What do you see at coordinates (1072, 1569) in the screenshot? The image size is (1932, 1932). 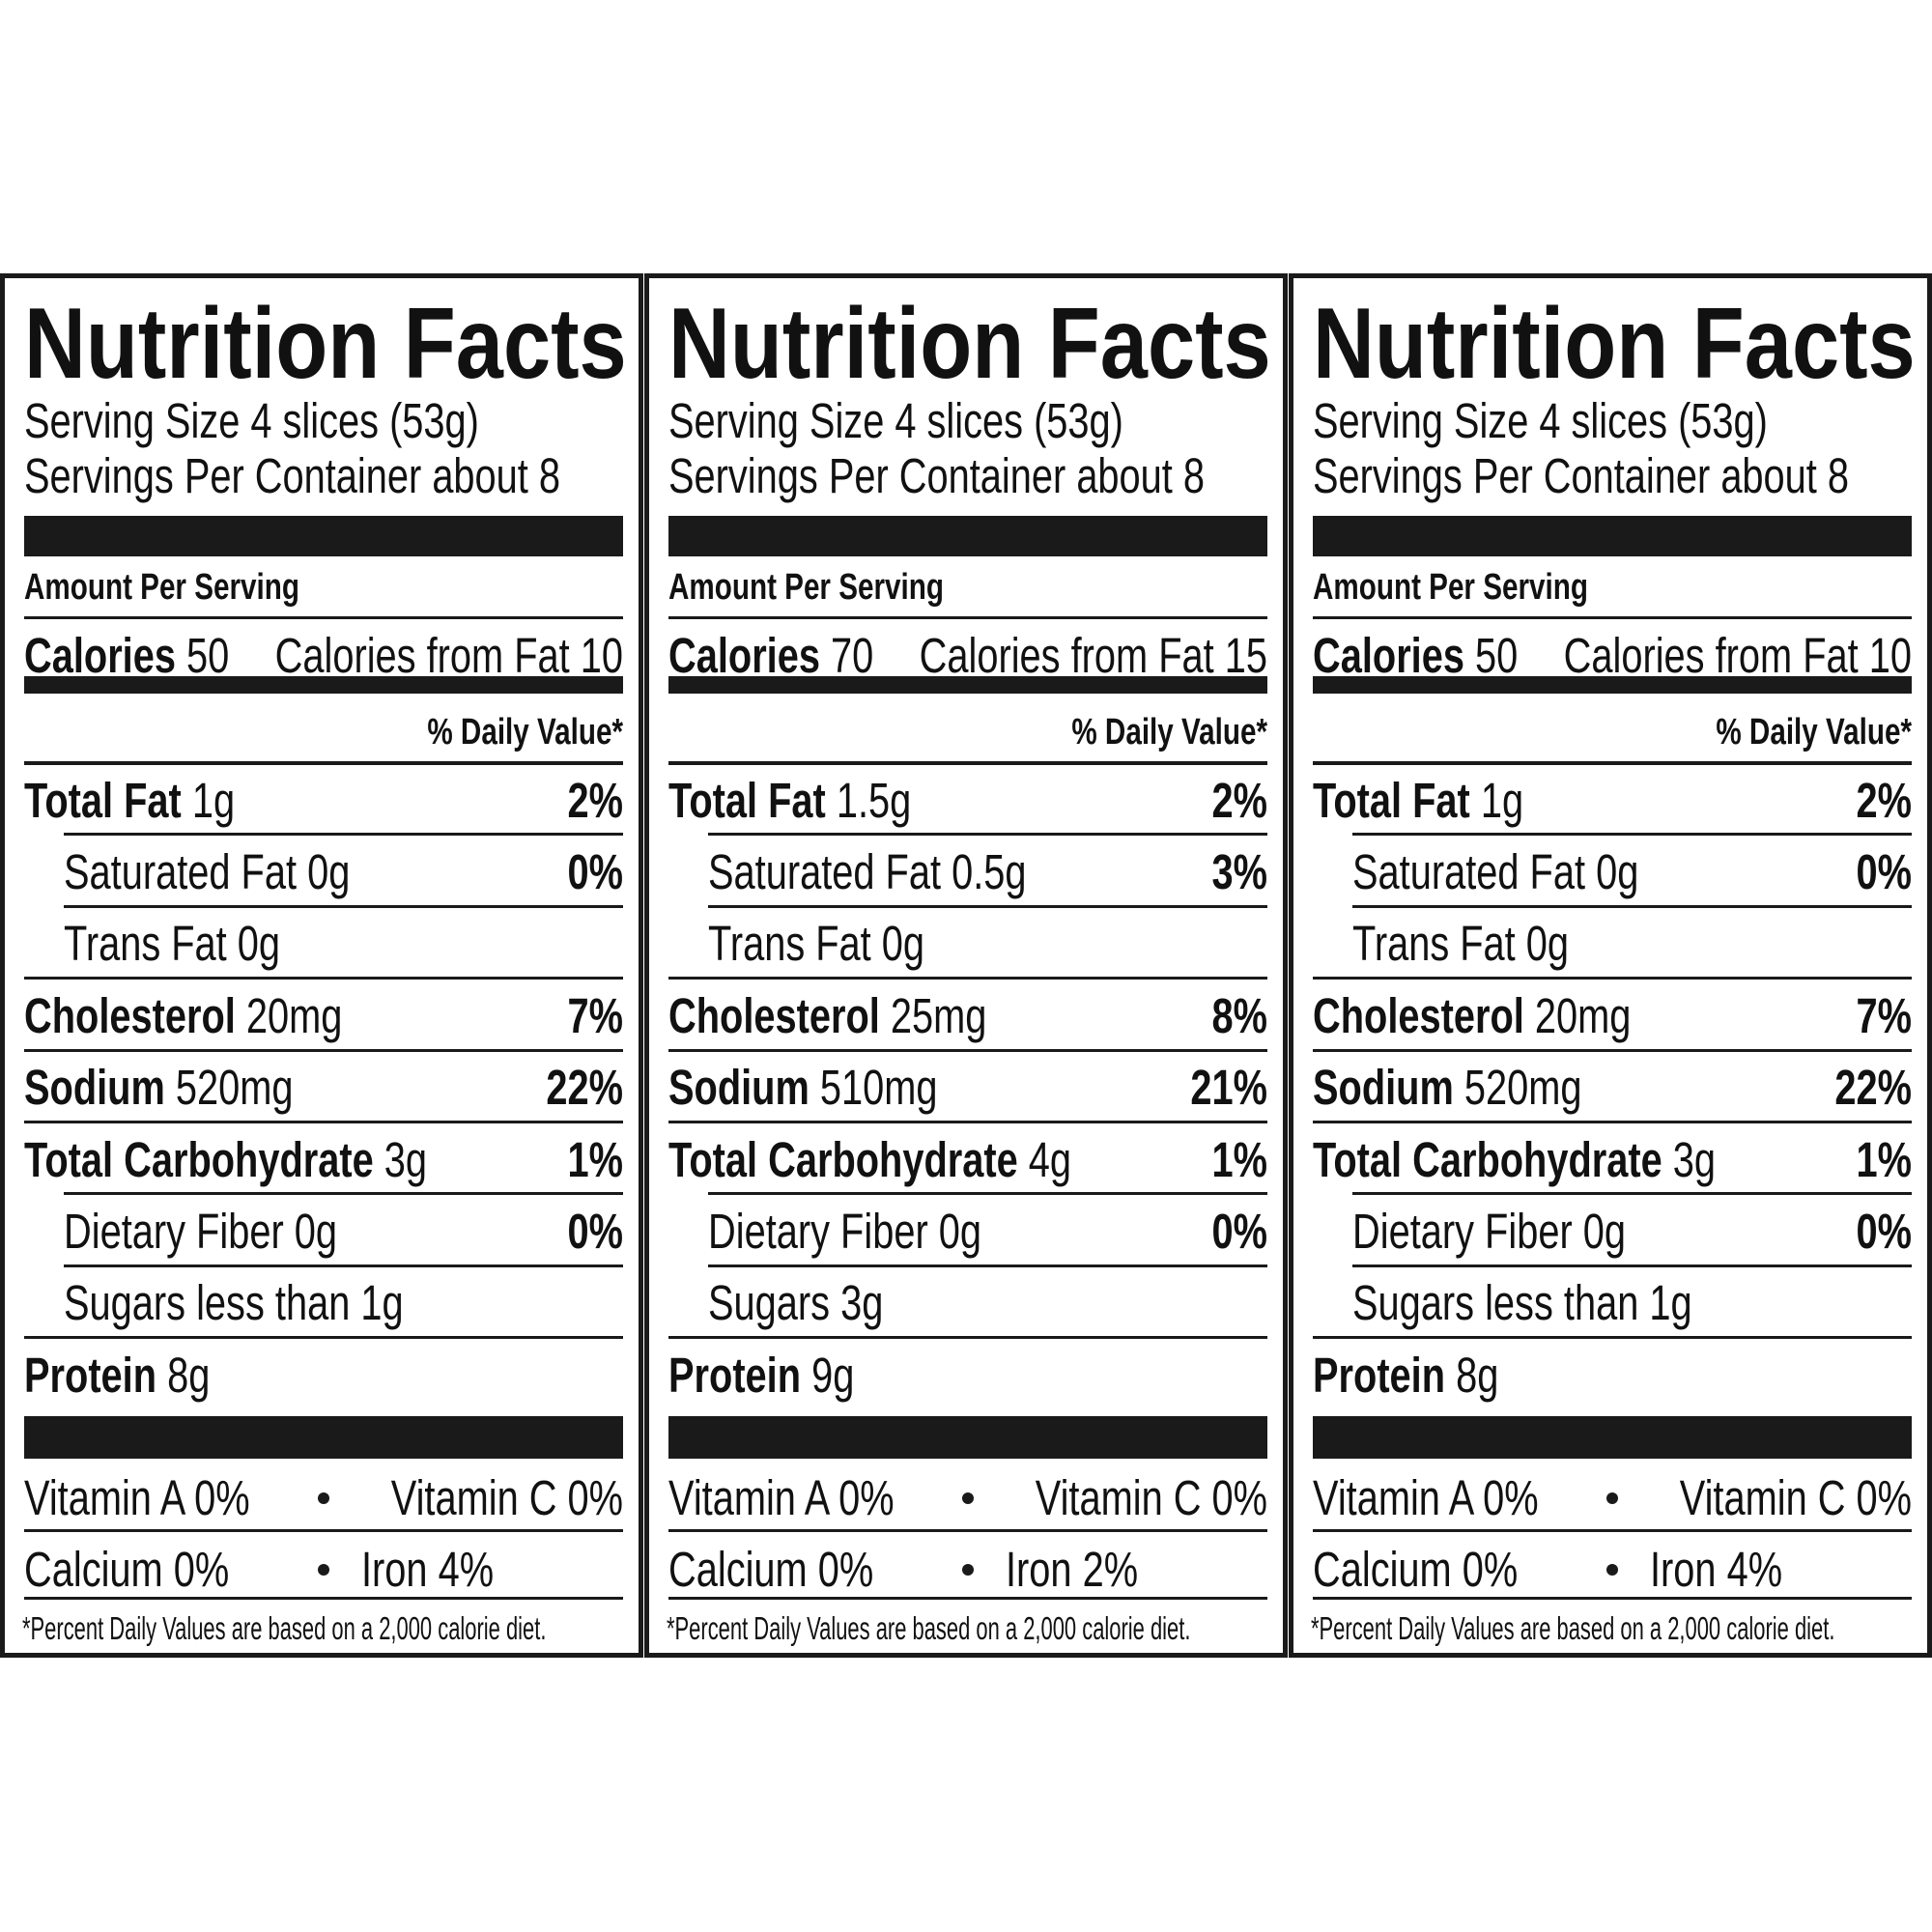 I see `vitamin: Iron 2%` at bounding box center [1072, 1569].